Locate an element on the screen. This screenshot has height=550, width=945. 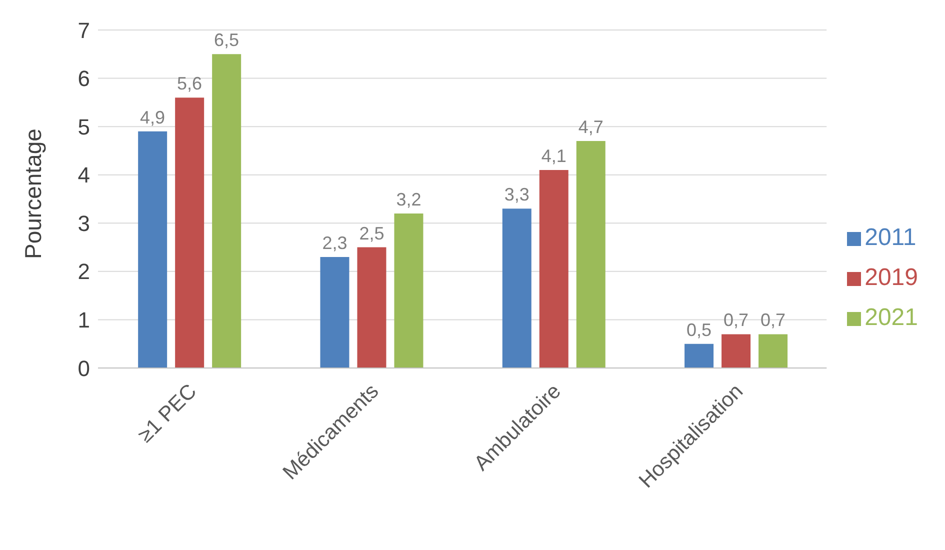
legend-label: 2021 is located at coordinates (891, 317).